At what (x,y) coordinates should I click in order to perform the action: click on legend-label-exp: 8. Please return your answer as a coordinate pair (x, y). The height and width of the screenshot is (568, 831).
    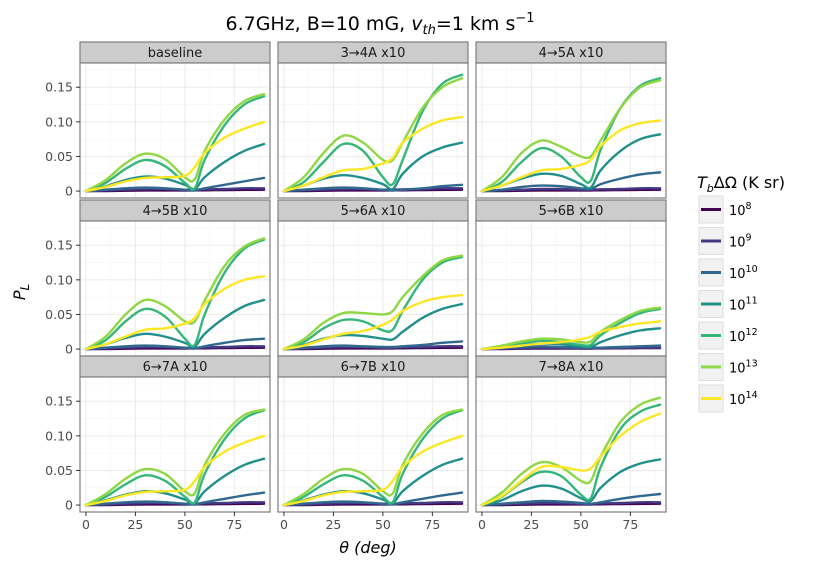
    Looking at the image, I should click on (749, 206).